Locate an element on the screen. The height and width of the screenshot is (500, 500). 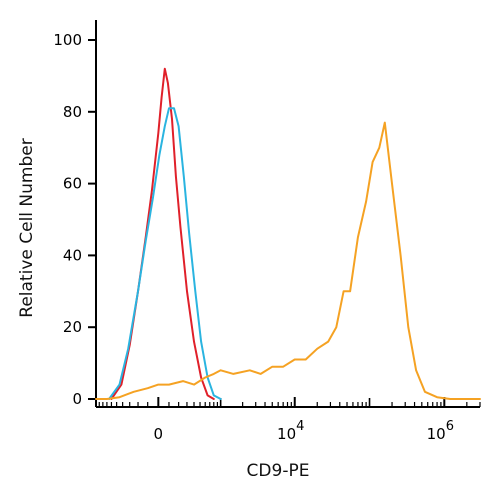
y-tick-label: 80 is located at coordinates (72, 112).